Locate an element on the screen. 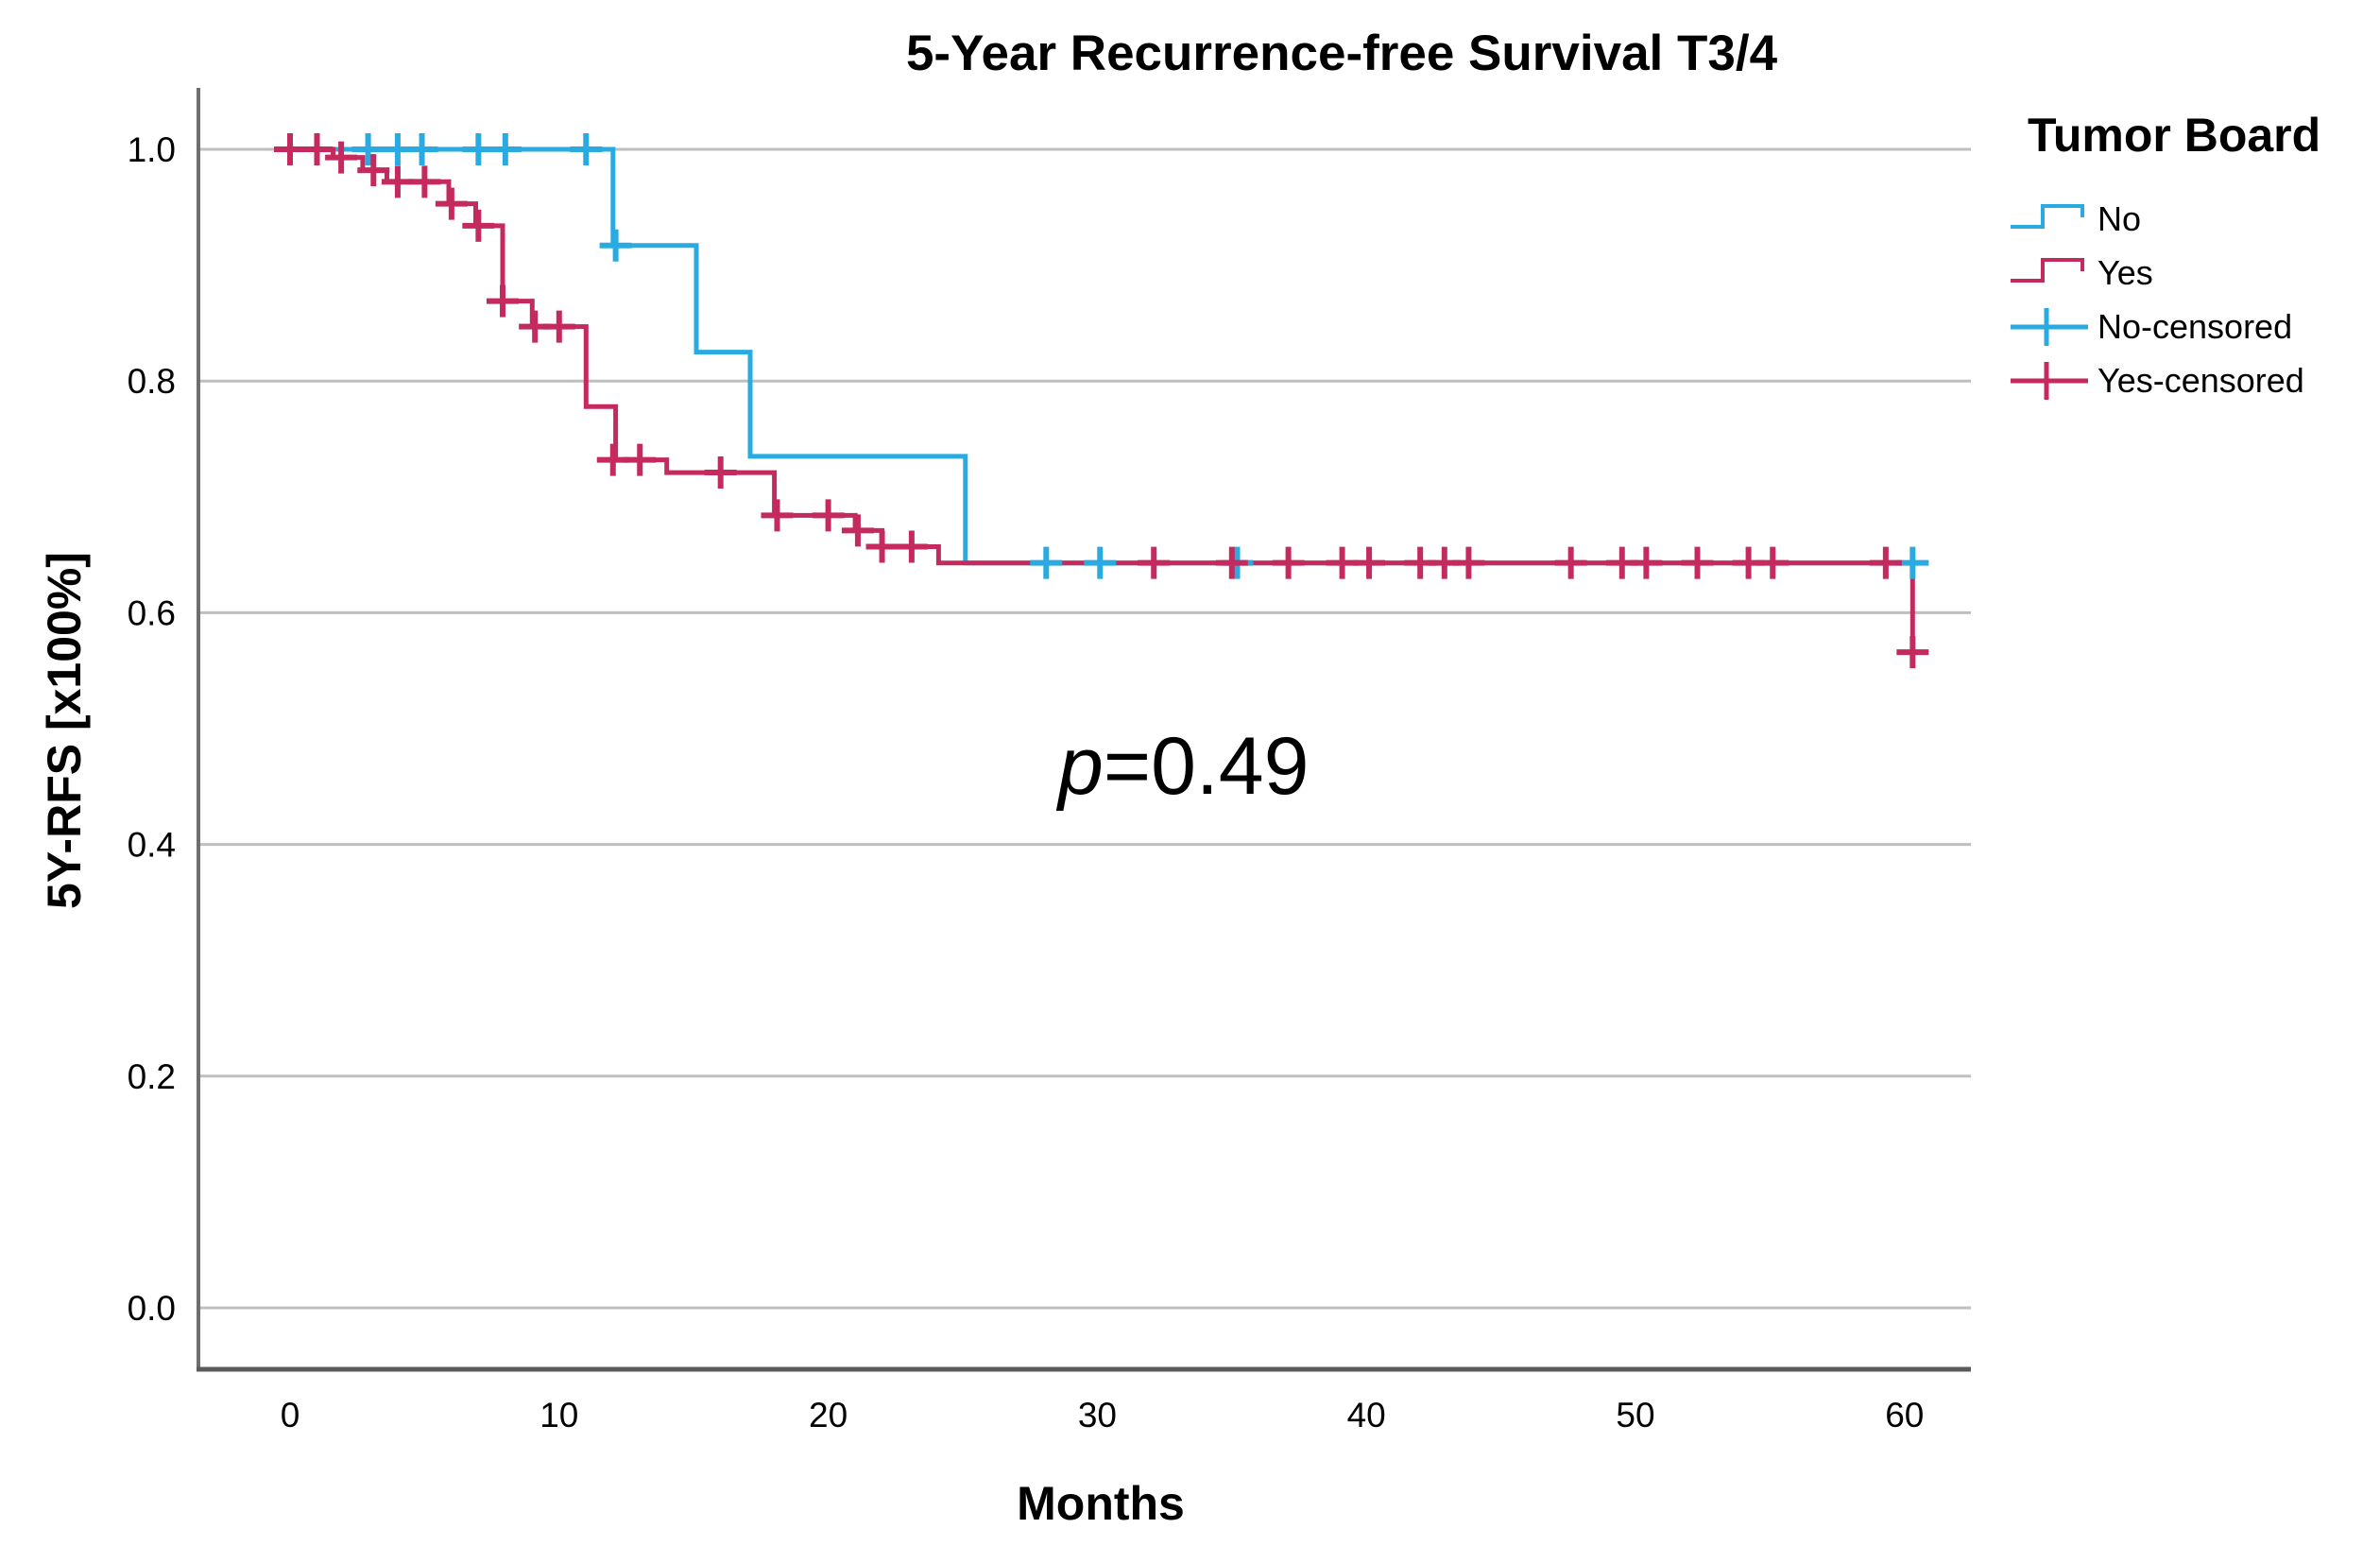  legend-item-yes: Yes is located at coordinates (2082, 273).